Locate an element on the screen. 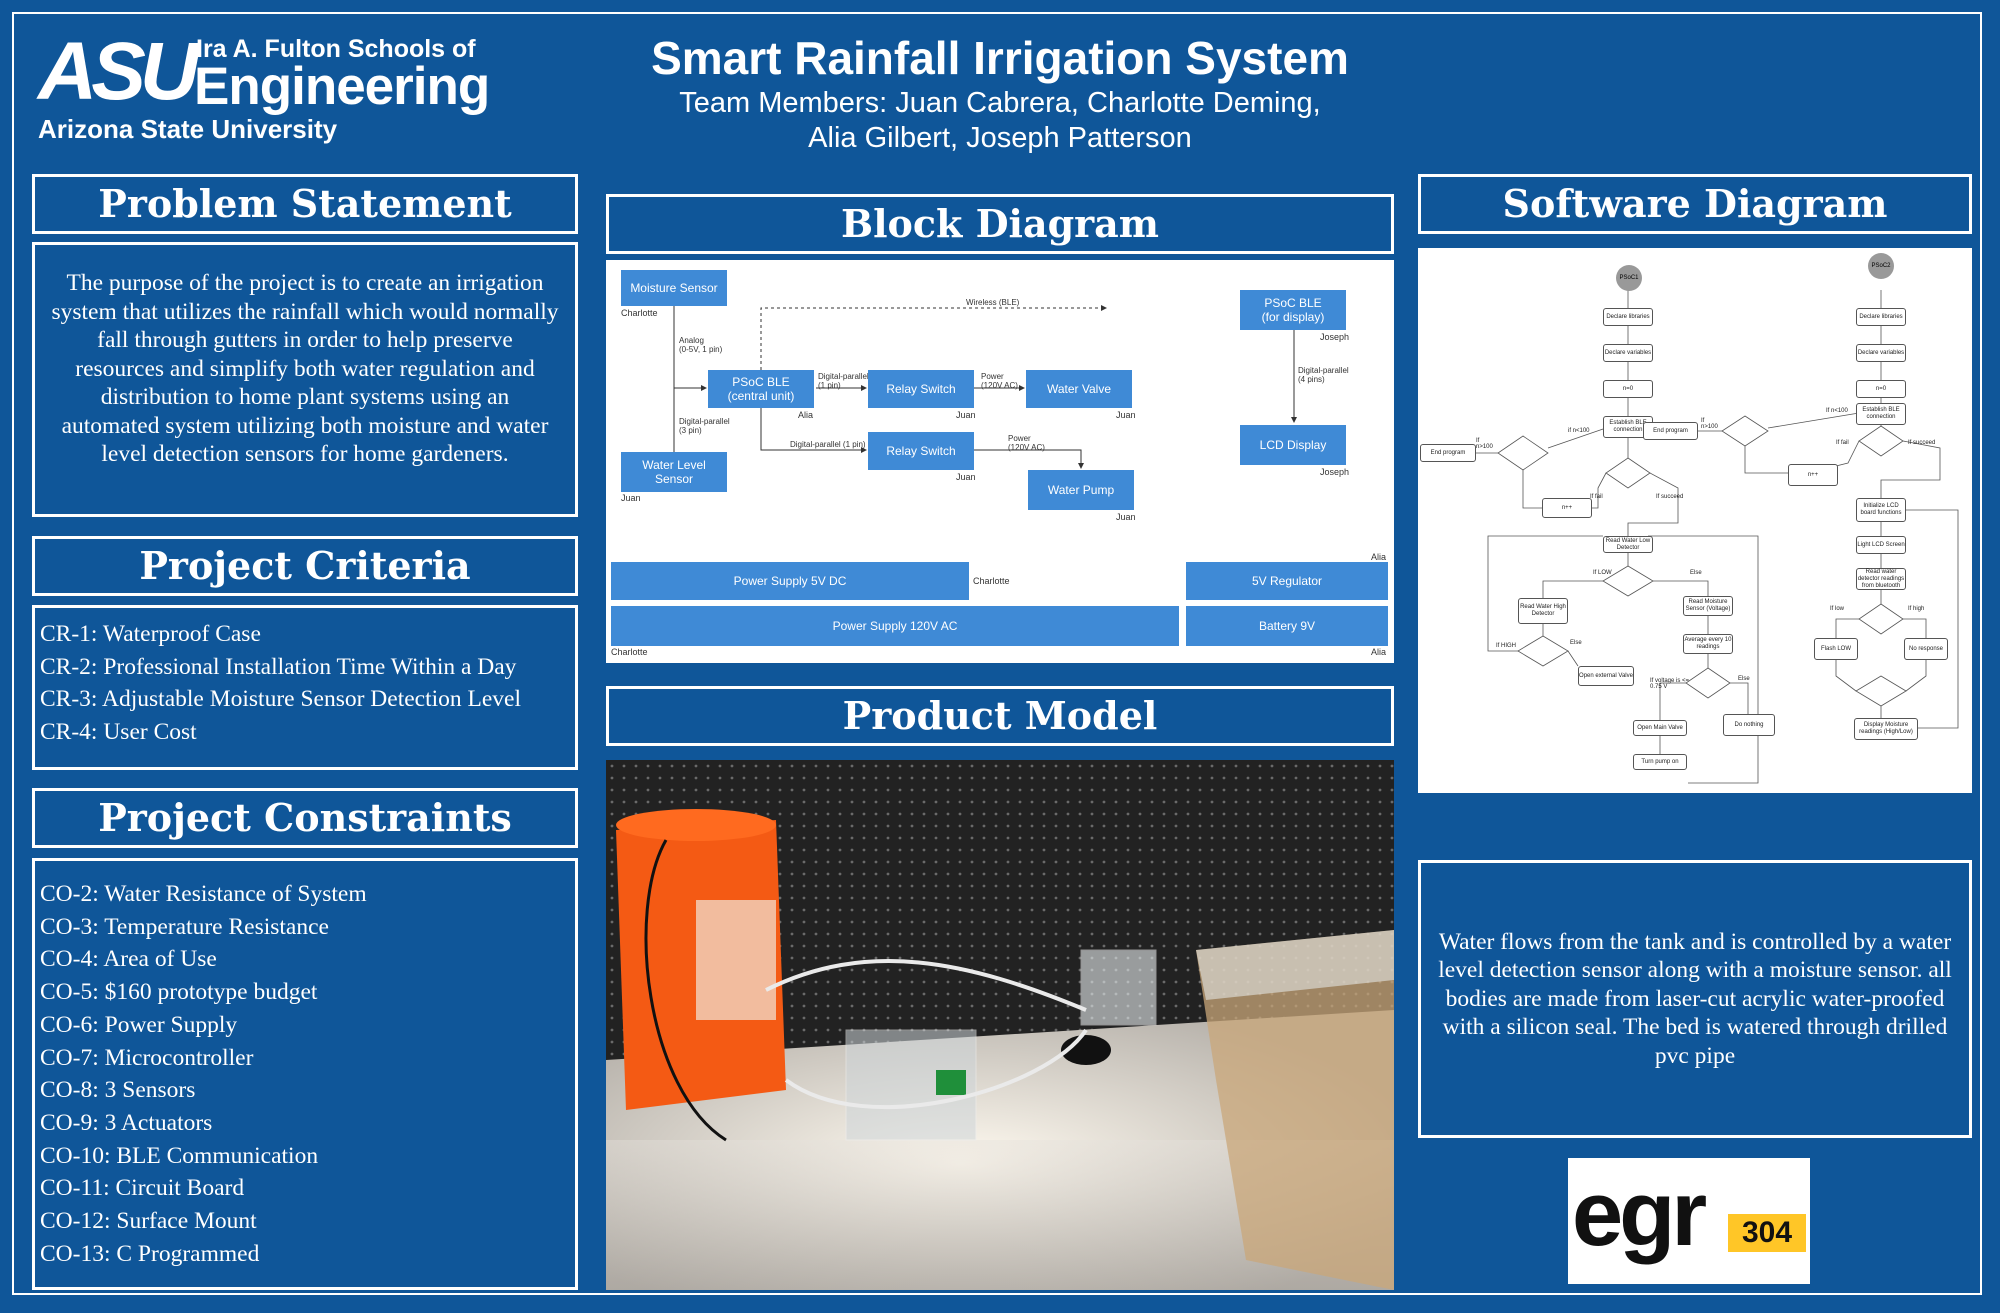 The image size is (2000, 1313). psoc1-start-node: PSoC1 is located at coordinates (1629, 278).